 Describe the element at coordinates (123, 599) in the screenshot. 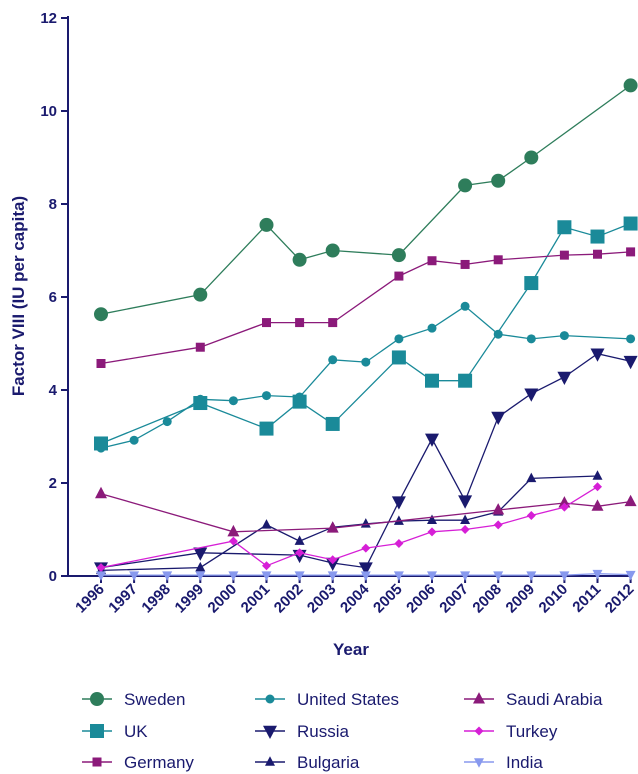

I see `x-tick-label: 1997` at that location.